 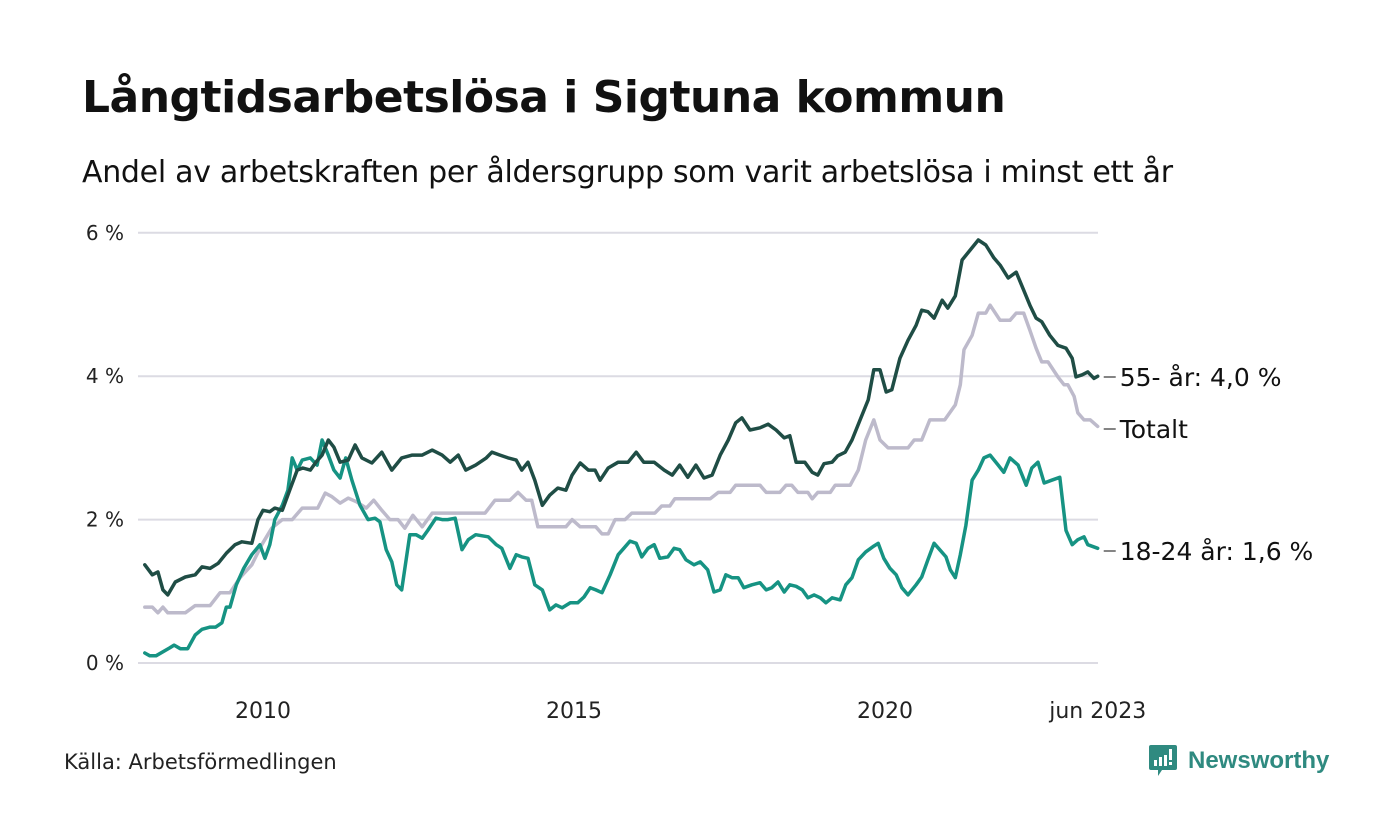 What do you see at coordinates (1259, 760) in the screenshot?
I see `brand-name: Newsworthy` at bounding box center [1259, 760].